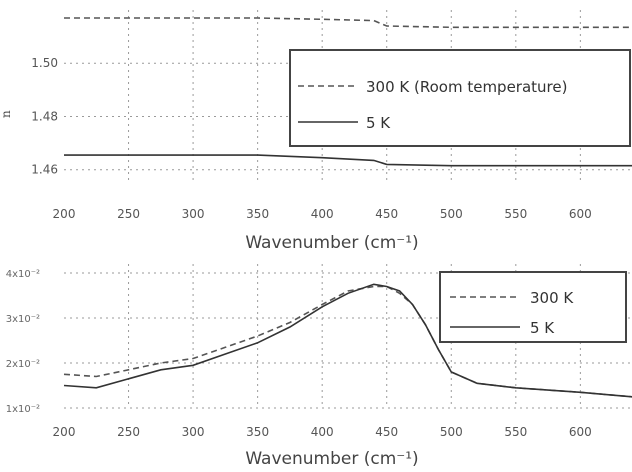 Image resolution: width=632 pixels, height=472 pixels. What do you see at coordinates (580, 214) in the screenshot?
I see `top-x-tick-label: 600` at bounding box center [580, 214].